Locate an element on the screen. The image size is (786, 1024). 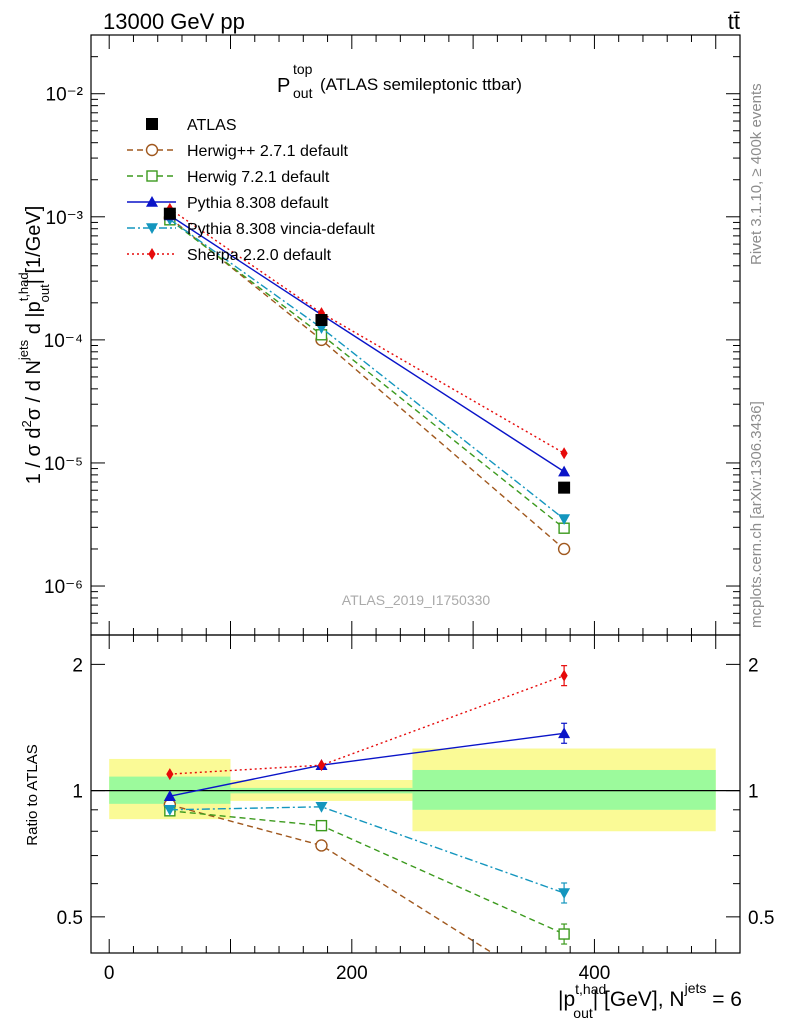
legend-label: Herwig 7.2.1 default is located at coordinates (258, 177).